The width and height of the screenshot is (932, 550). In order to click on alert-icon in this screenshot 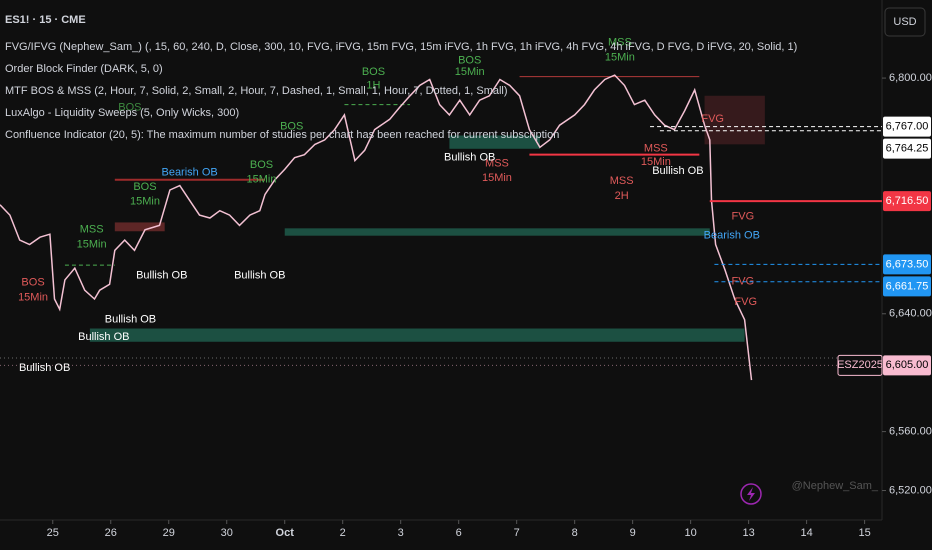, I will do `click(751, 494)`.